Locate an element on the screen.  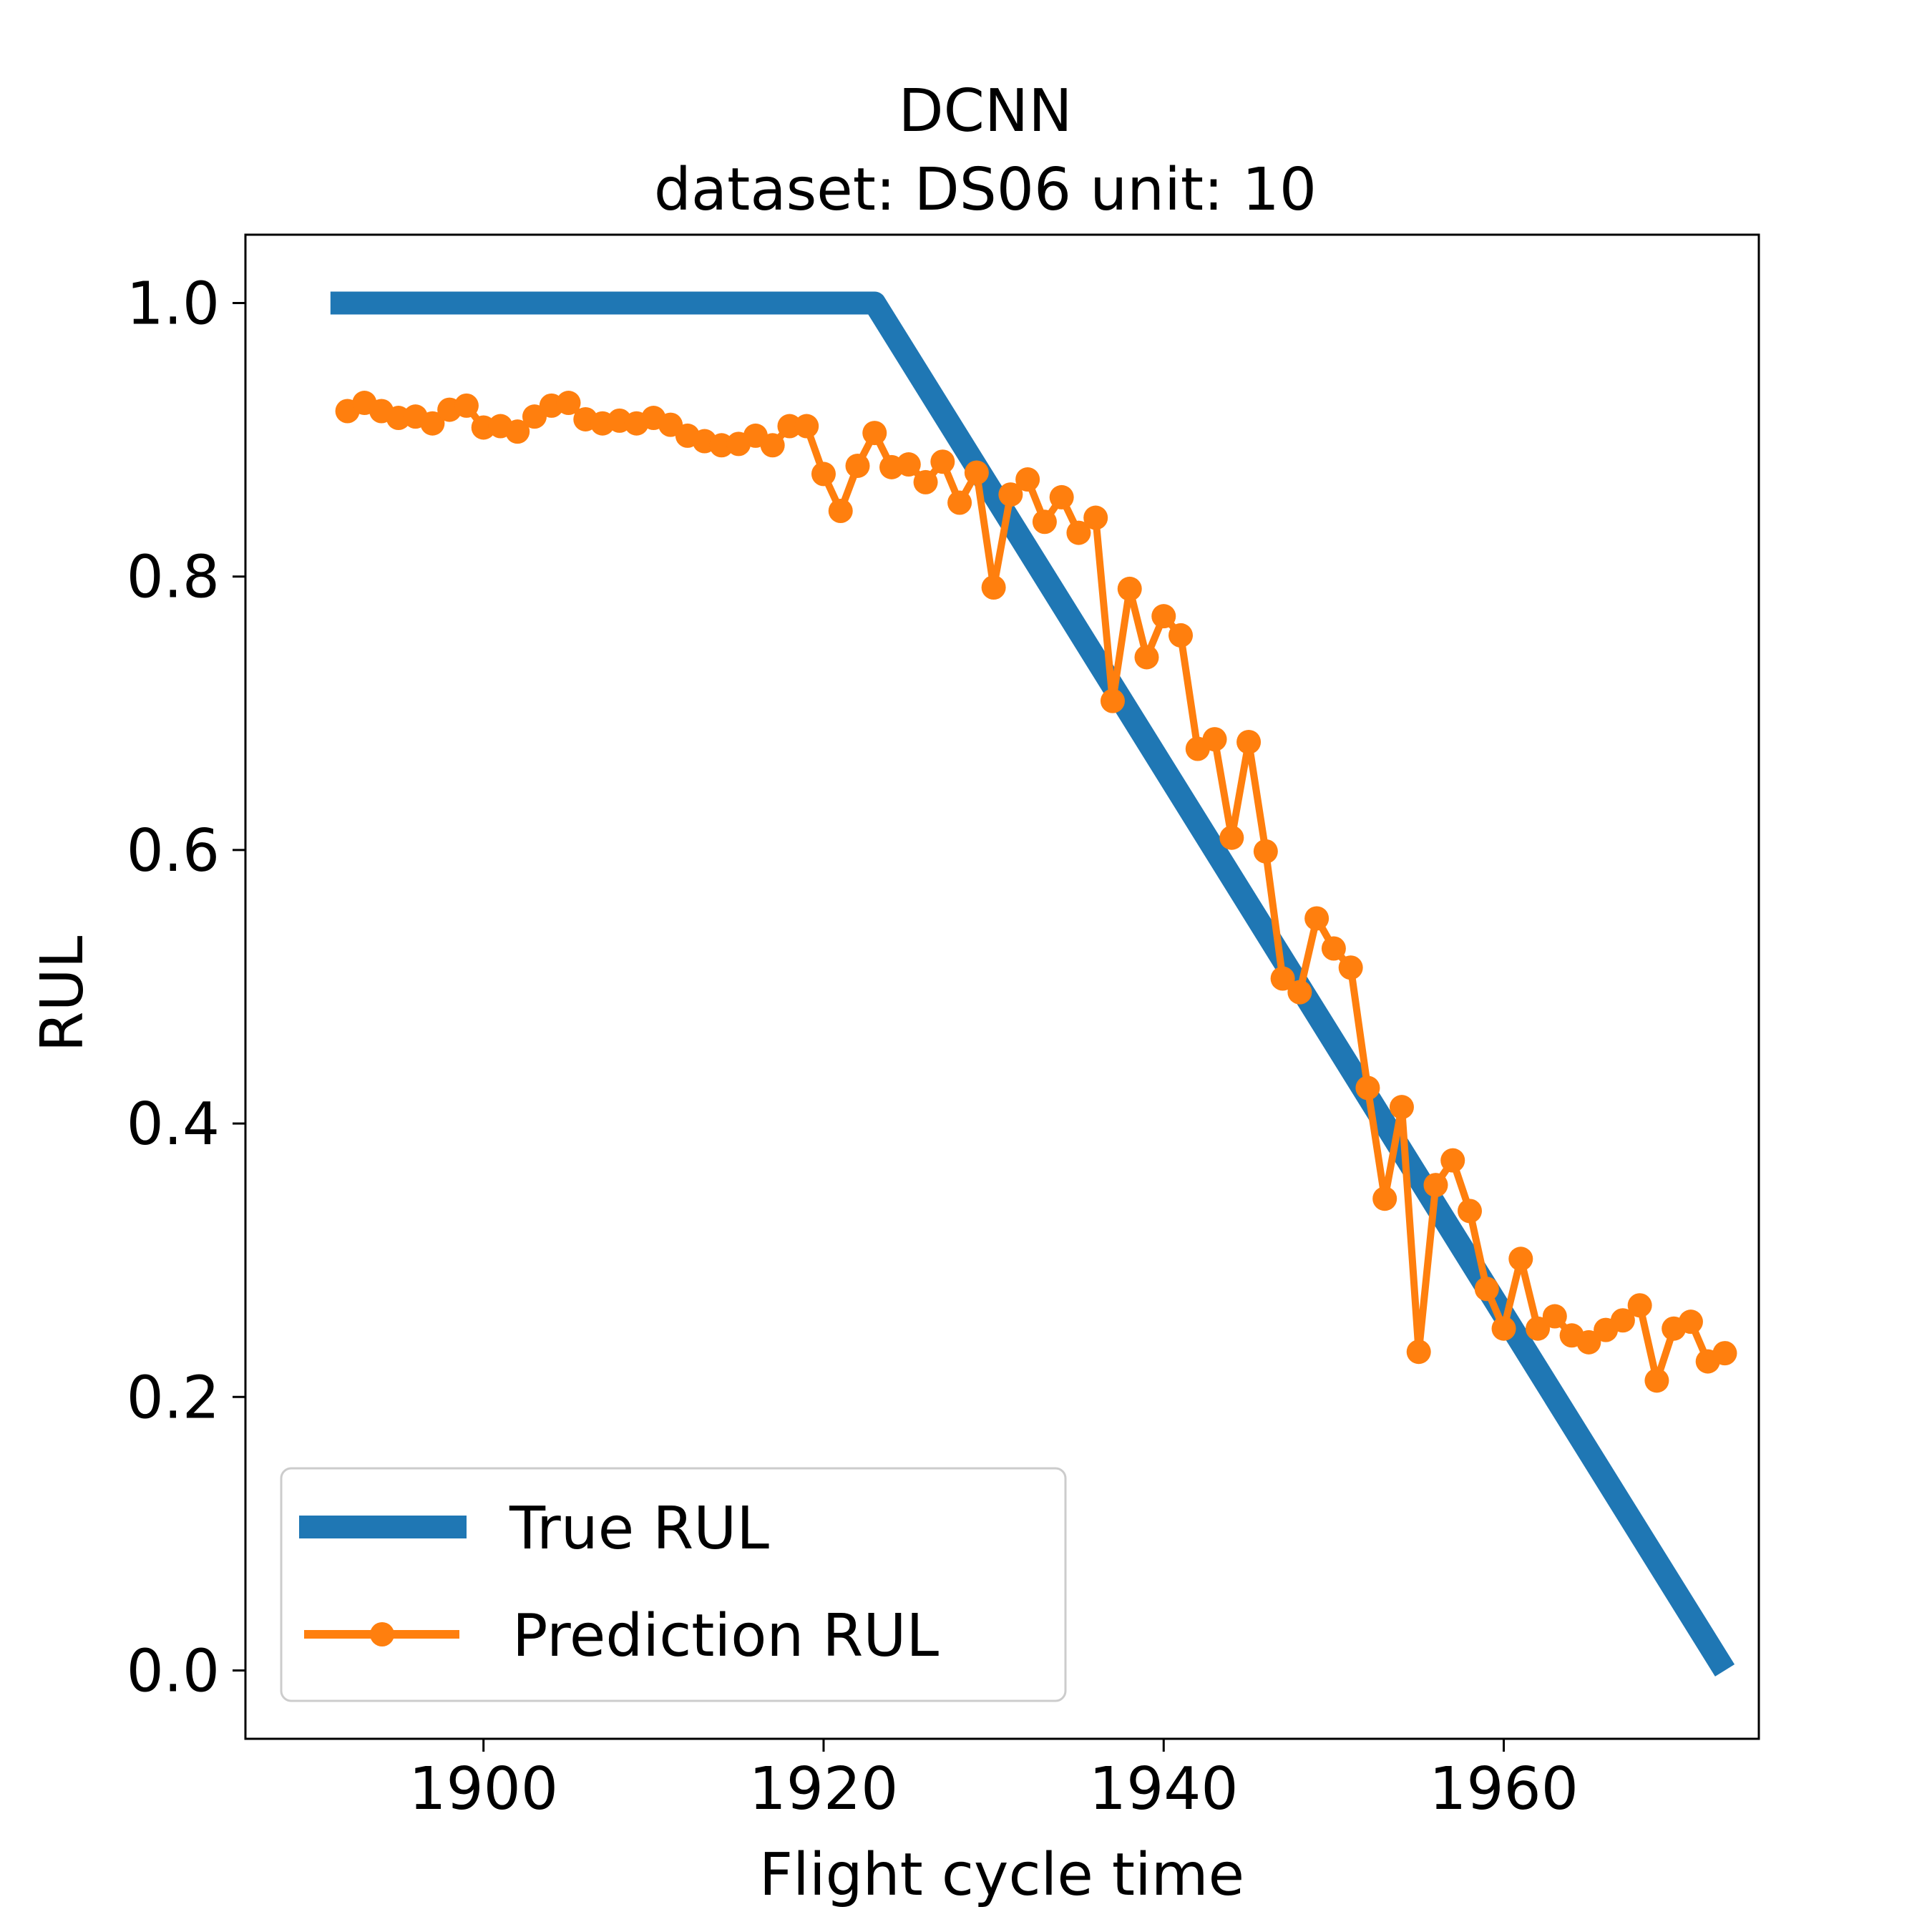
legend: True RUL Prediction RUL is located at coordinates (673, 1584).